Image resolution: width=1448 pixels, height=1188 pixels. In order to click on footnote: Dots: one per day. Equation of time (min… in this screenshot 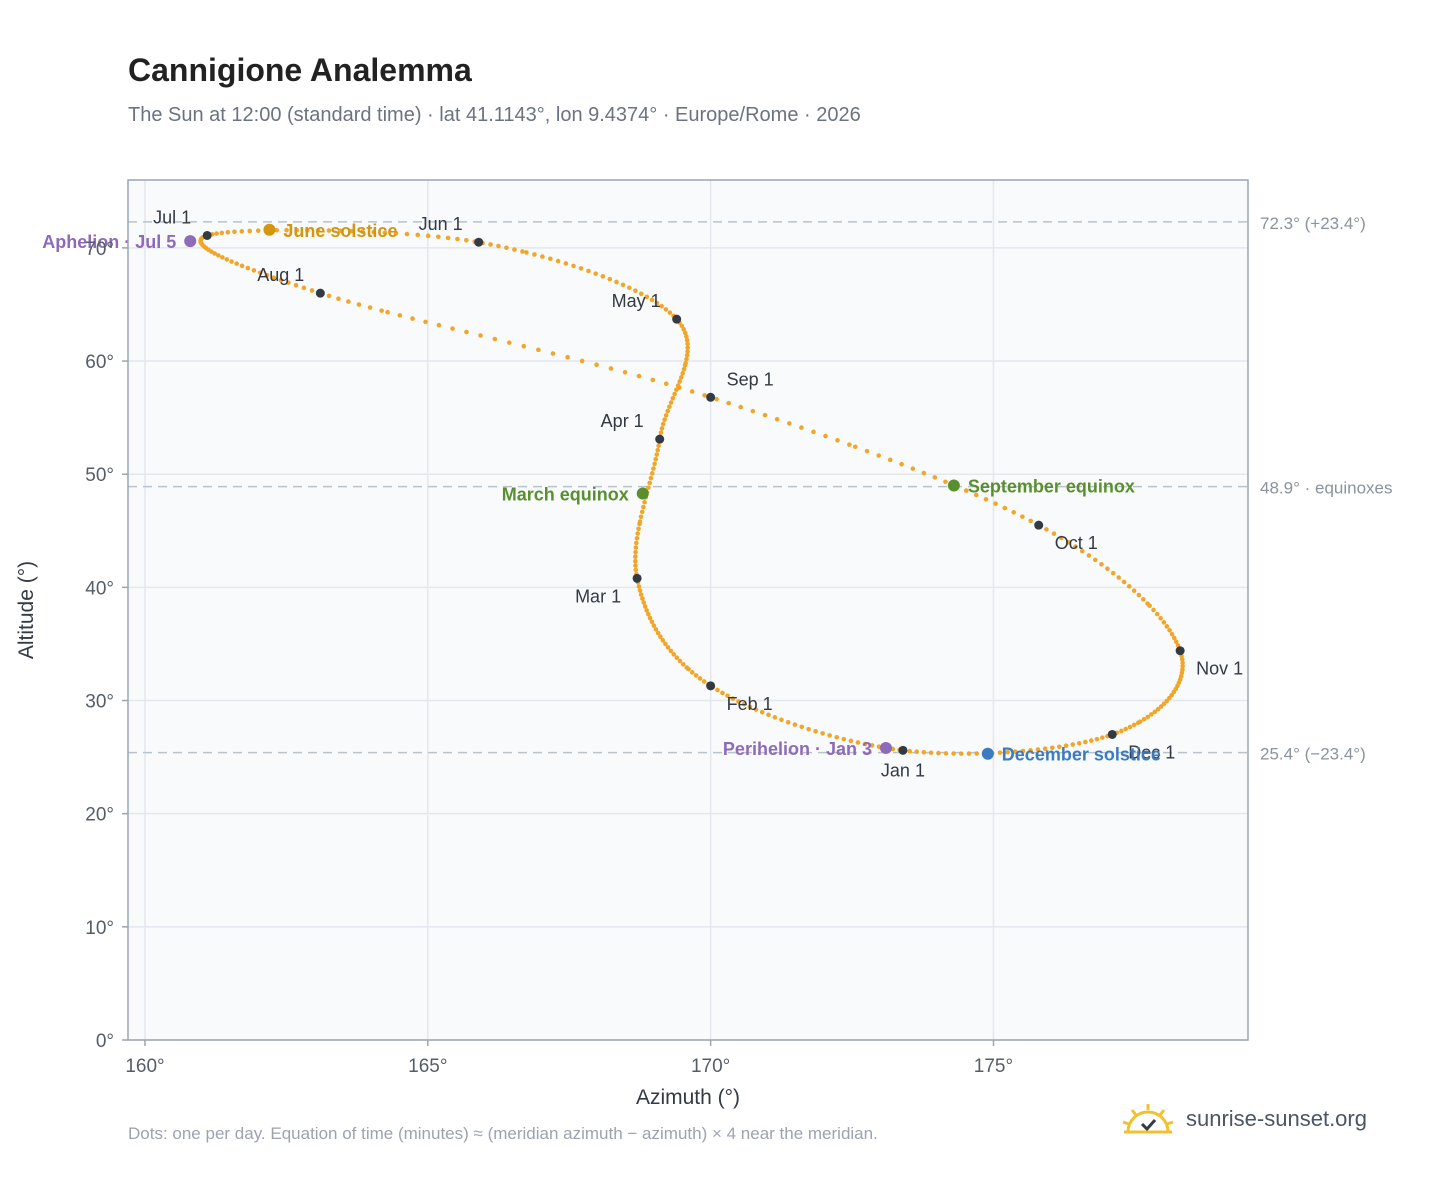, I will do `click(503, 1133)`.